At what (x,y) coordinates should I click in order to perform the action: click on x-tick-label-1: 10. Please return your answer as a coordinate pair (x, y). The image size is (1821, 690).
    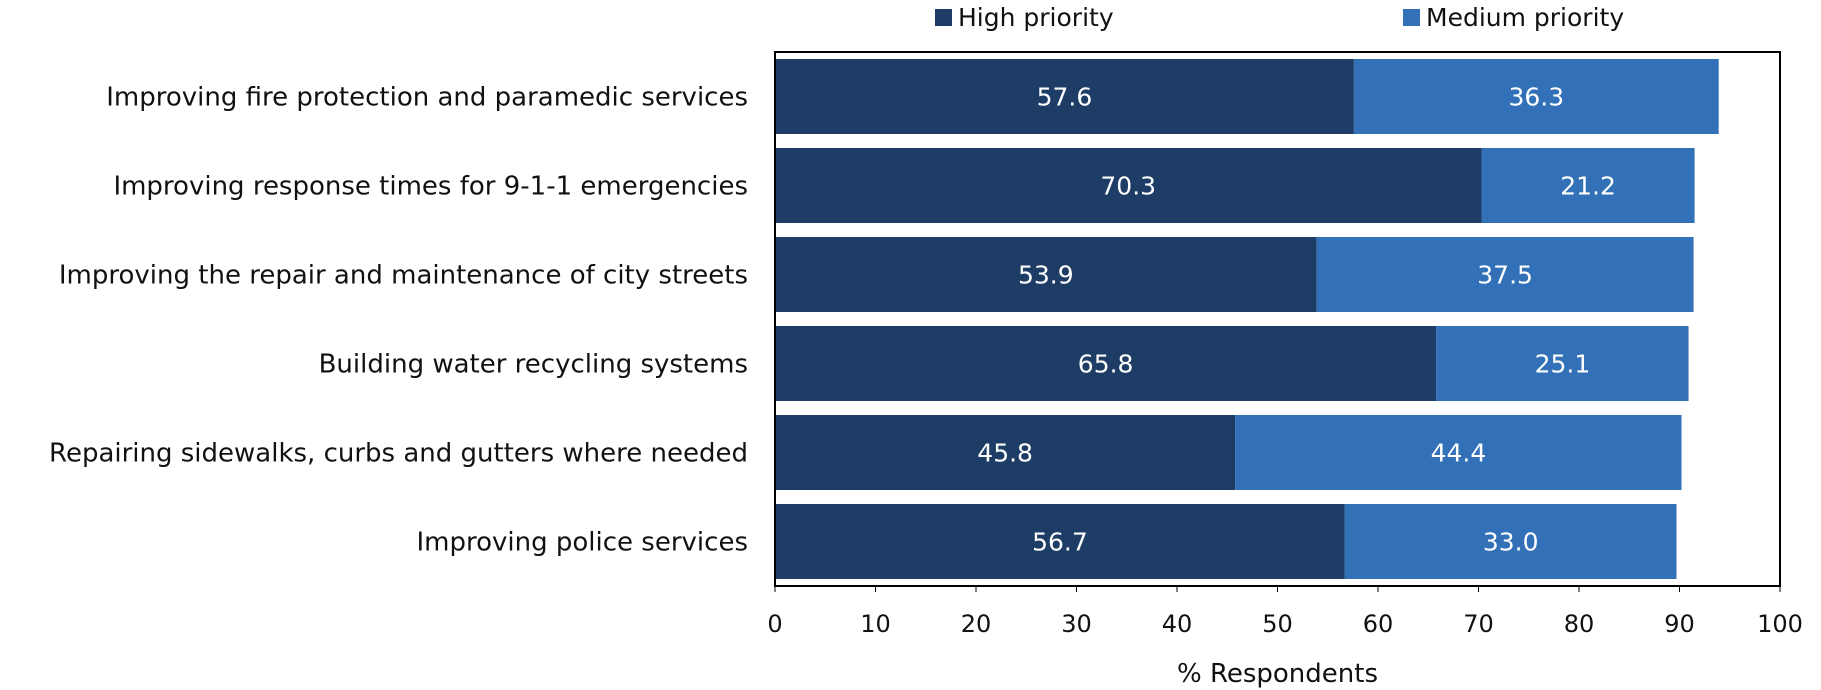
    Looking at the image, I should click on (875, 624).